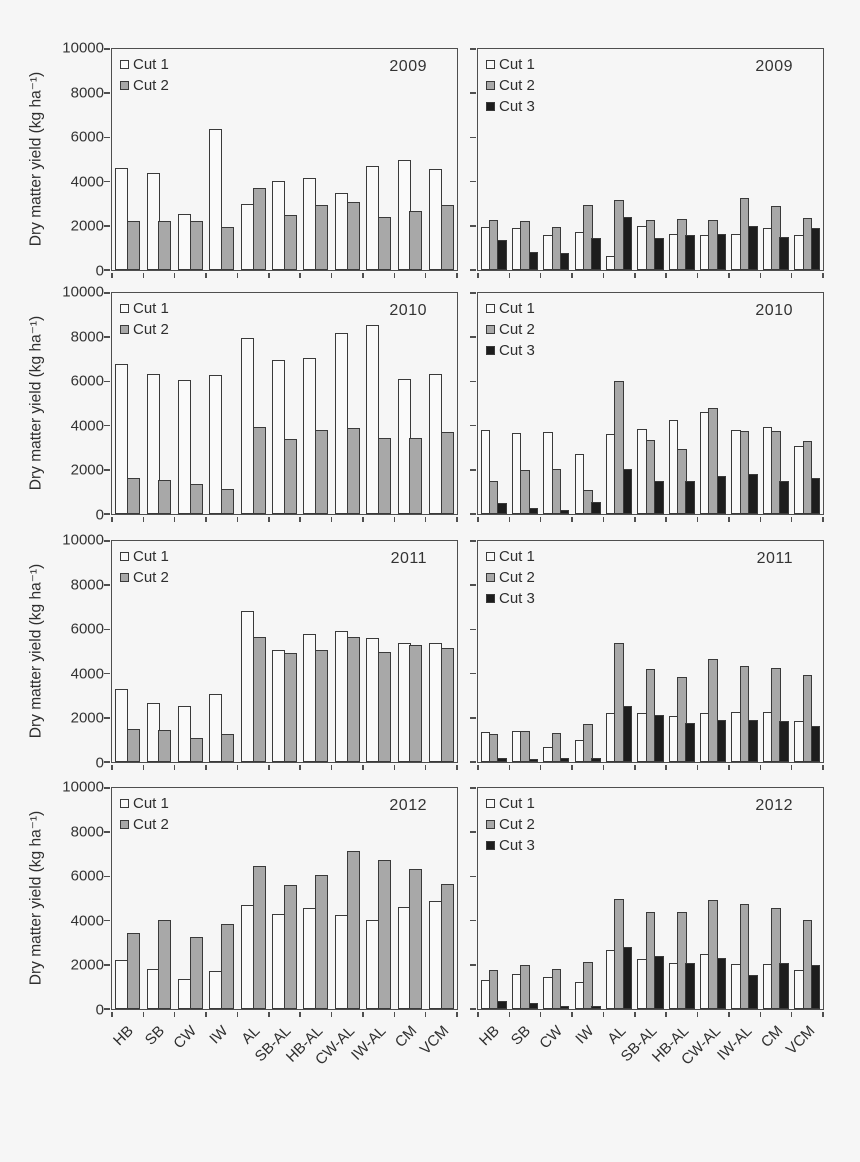  I want to click on bar-hb-cut2, so click(134, 245).